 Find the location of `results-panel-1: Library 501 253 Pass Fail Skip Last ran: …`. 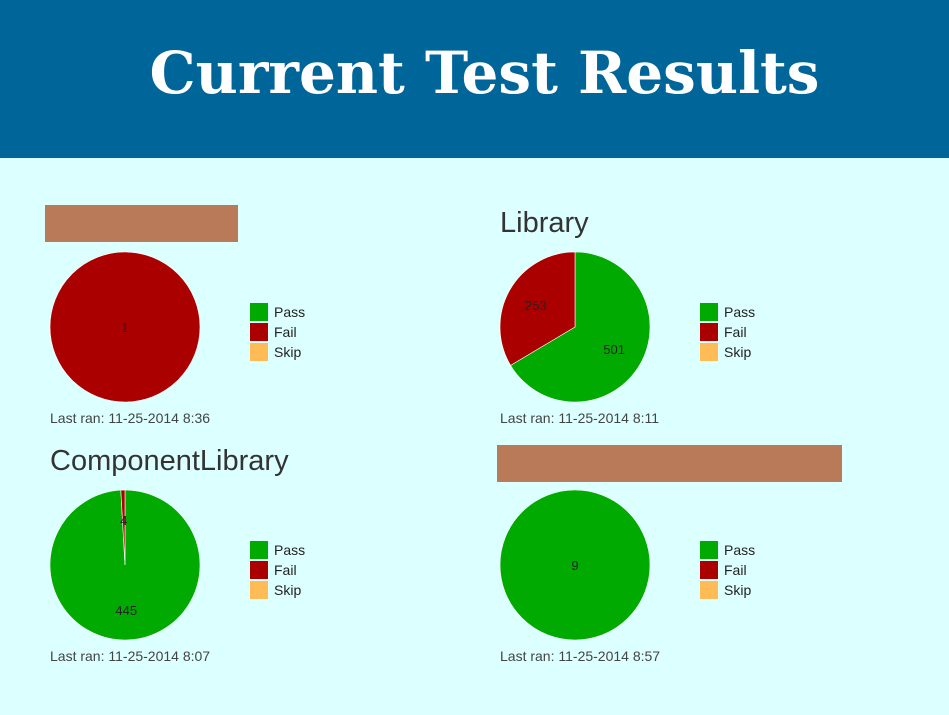

results-panel-1: Library 501 253 Pass Fail Skip Last ran: … is located at coordinates (715, 320).